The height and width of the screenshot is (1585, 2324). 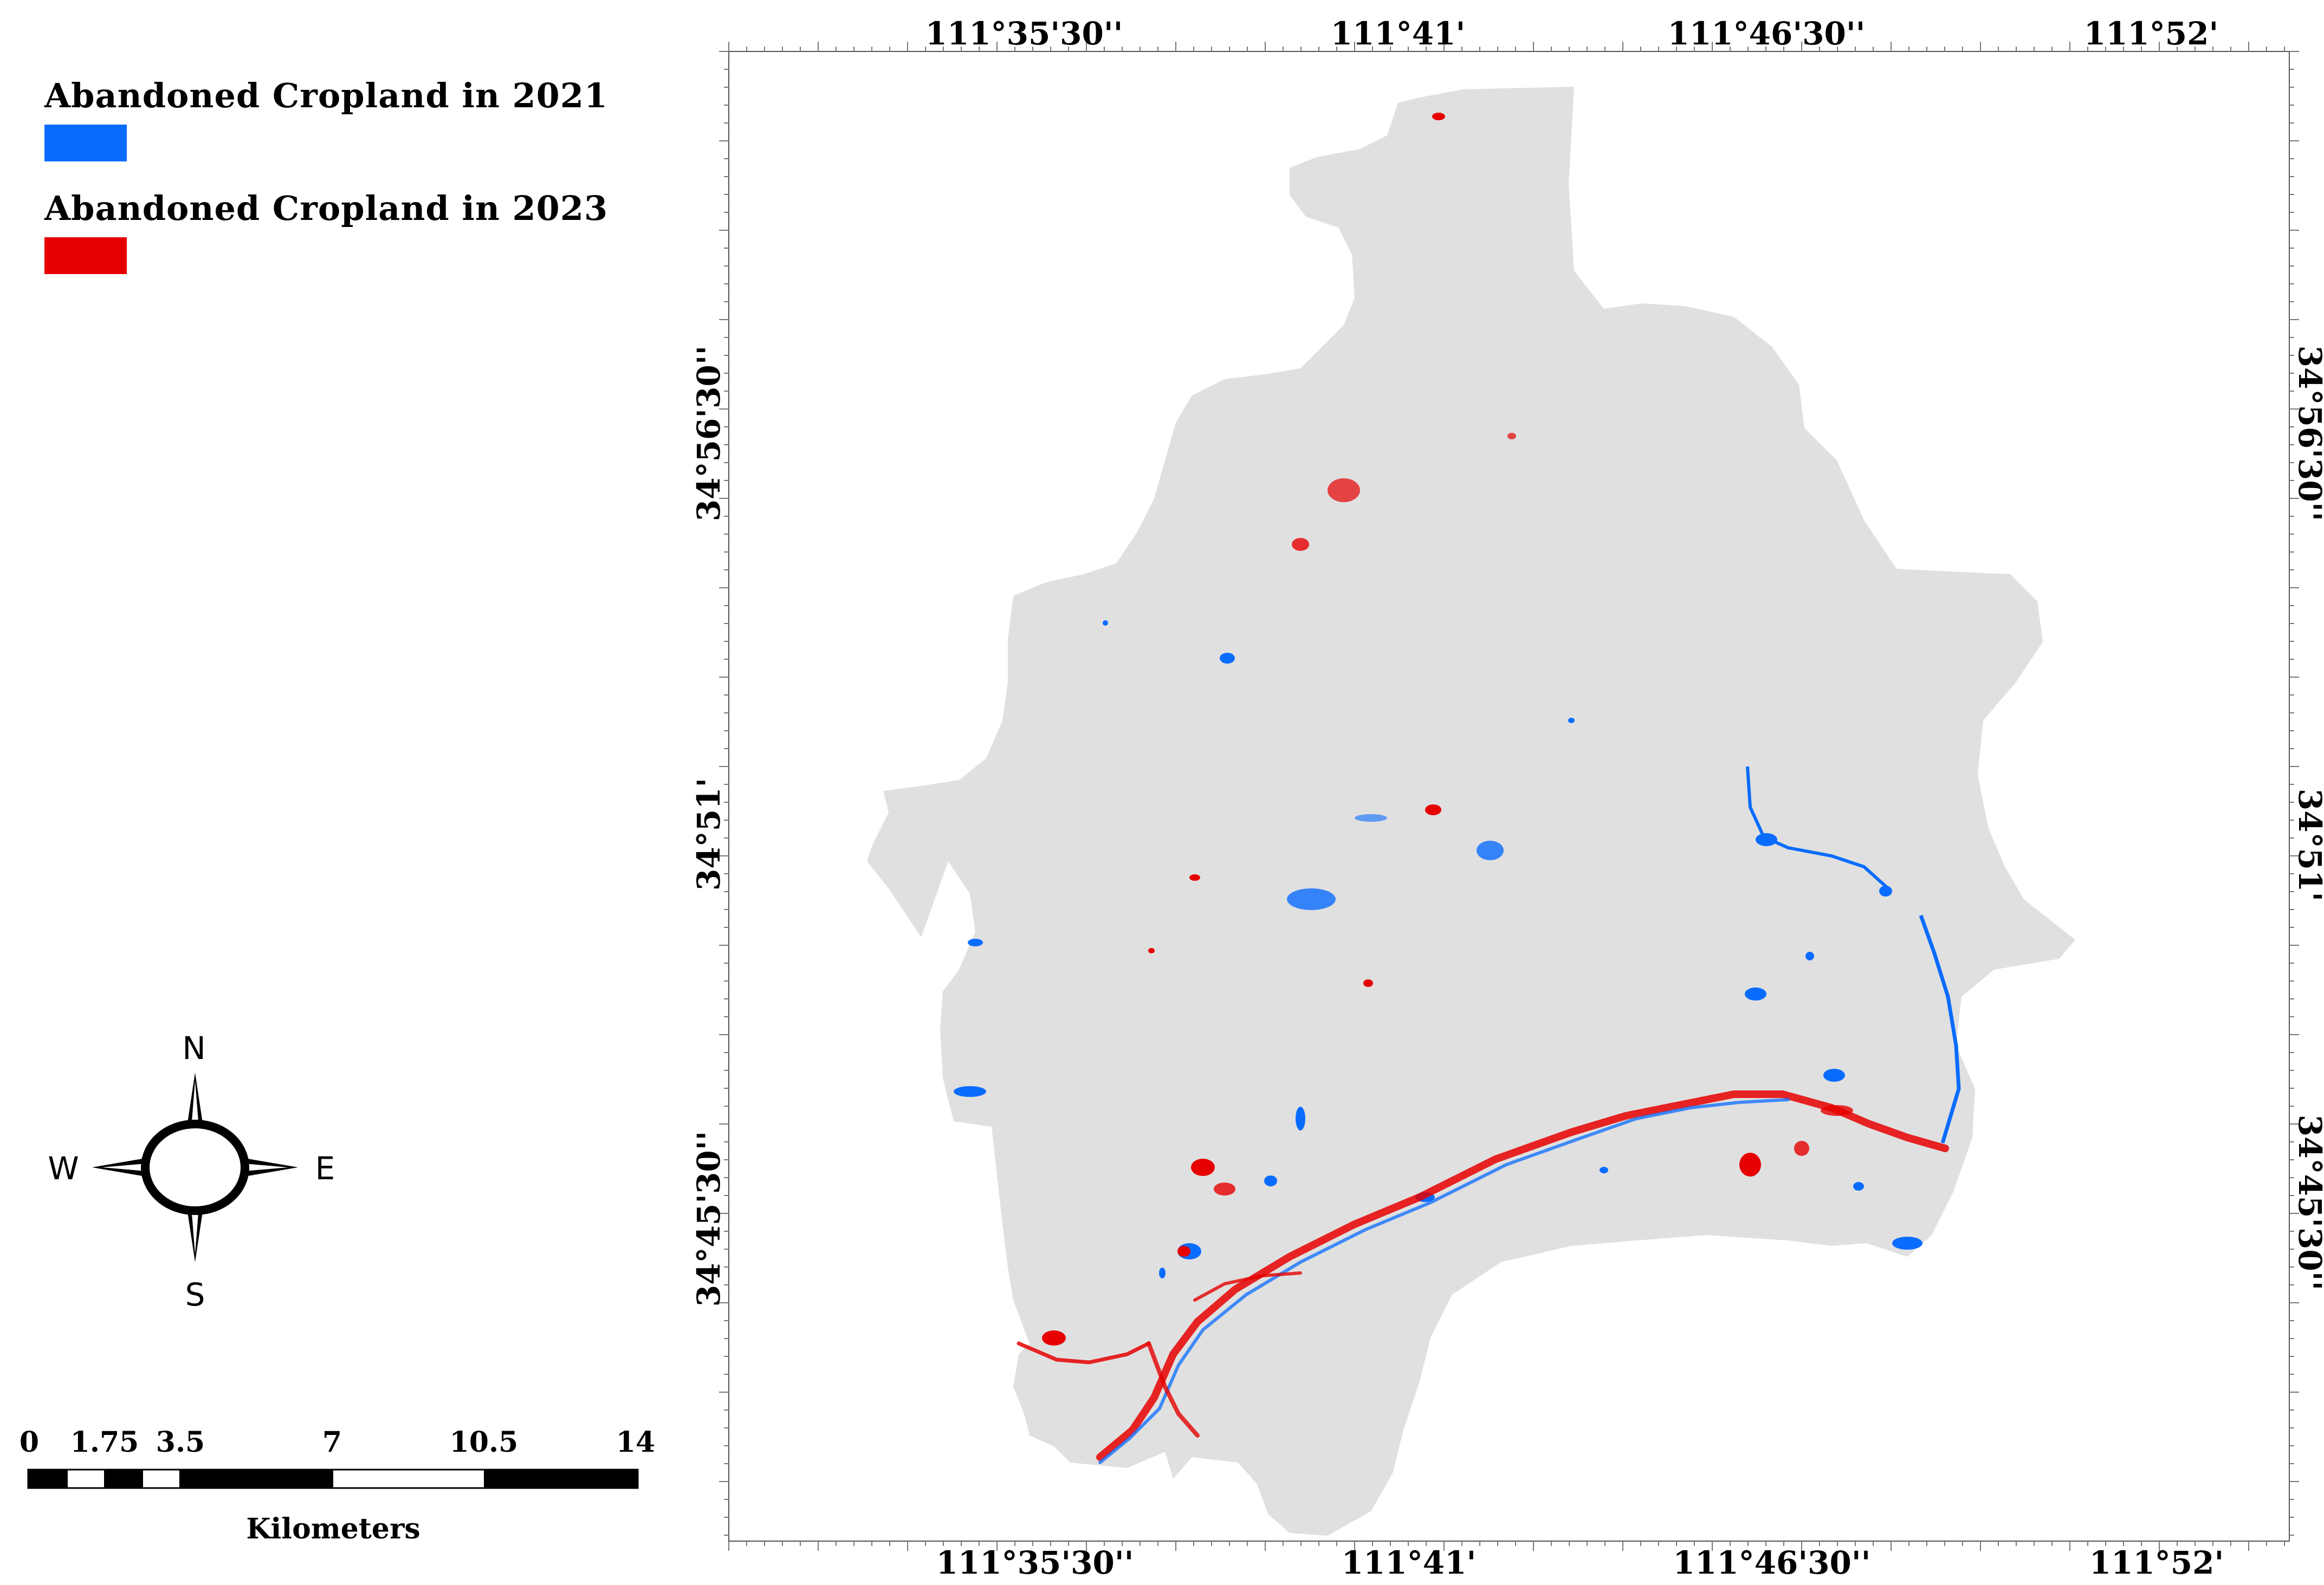 I want to click on graticule-top-labels: 111°35'30'' 111°41' 111°46'30'' 111°52', so click(x=1572, y=33).